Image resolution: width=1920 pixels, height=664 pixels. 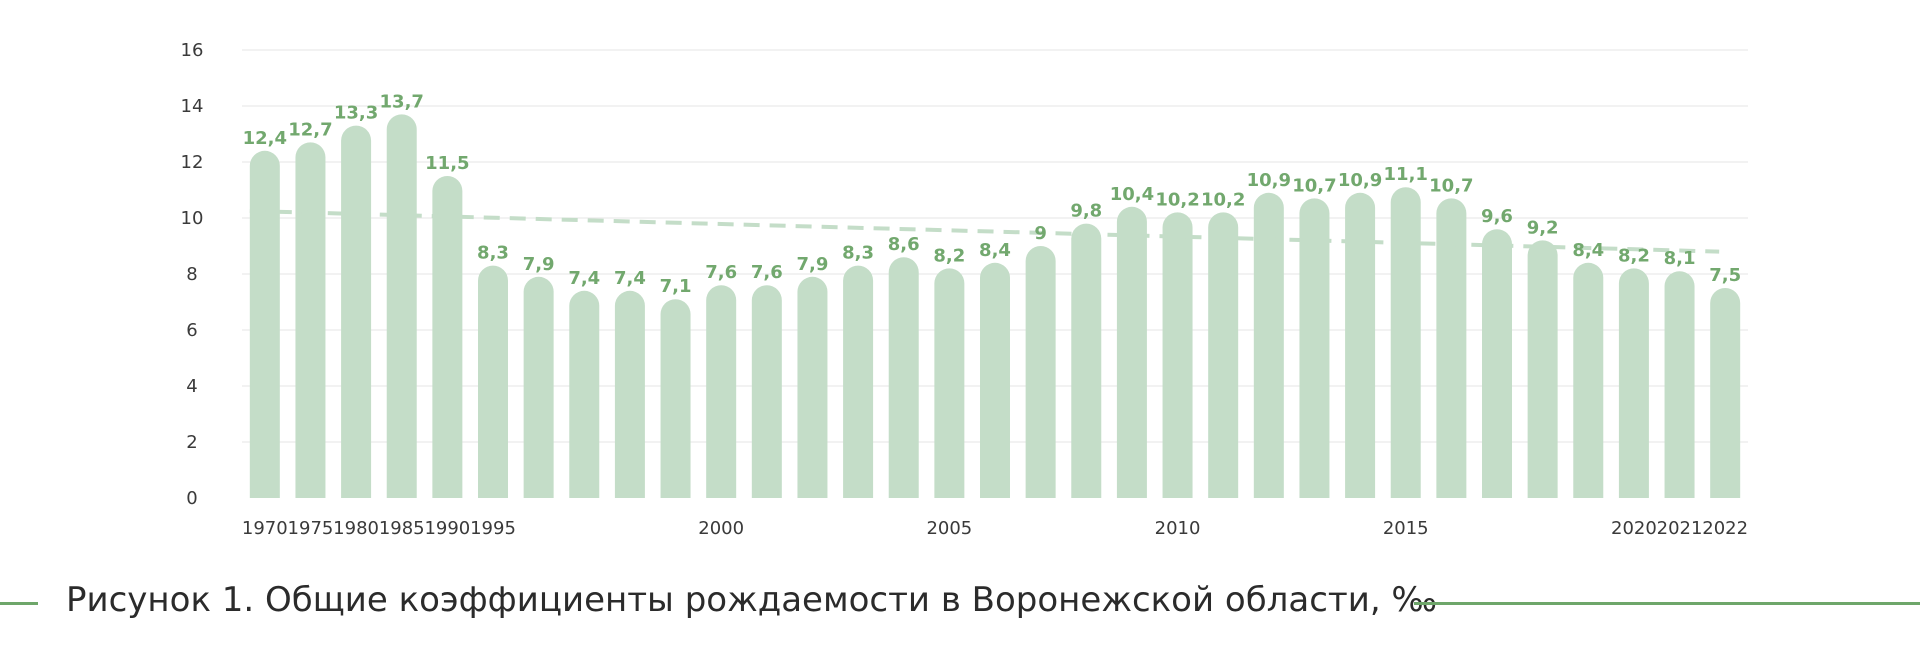 I want to click on value-label: 9,6, so click(x=1497, y=216).